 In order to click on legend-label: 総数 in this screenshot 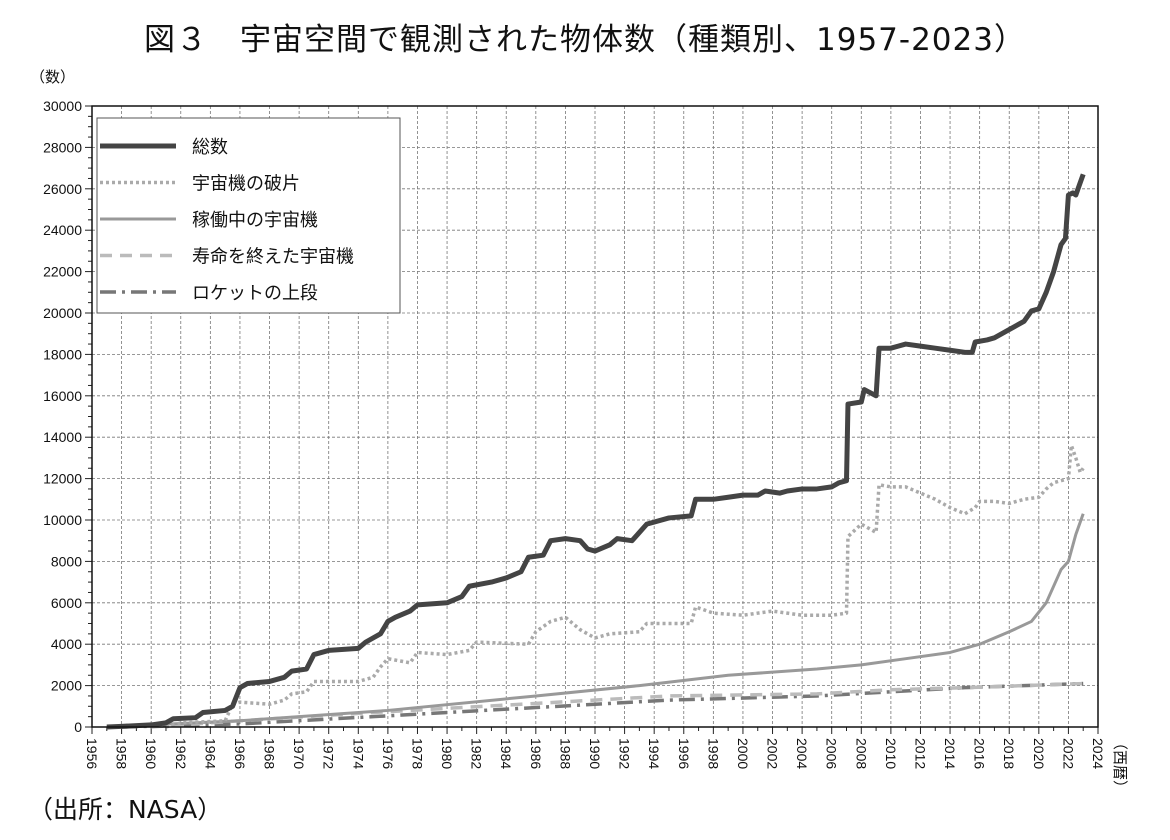, I will do `click(210, 147)`.